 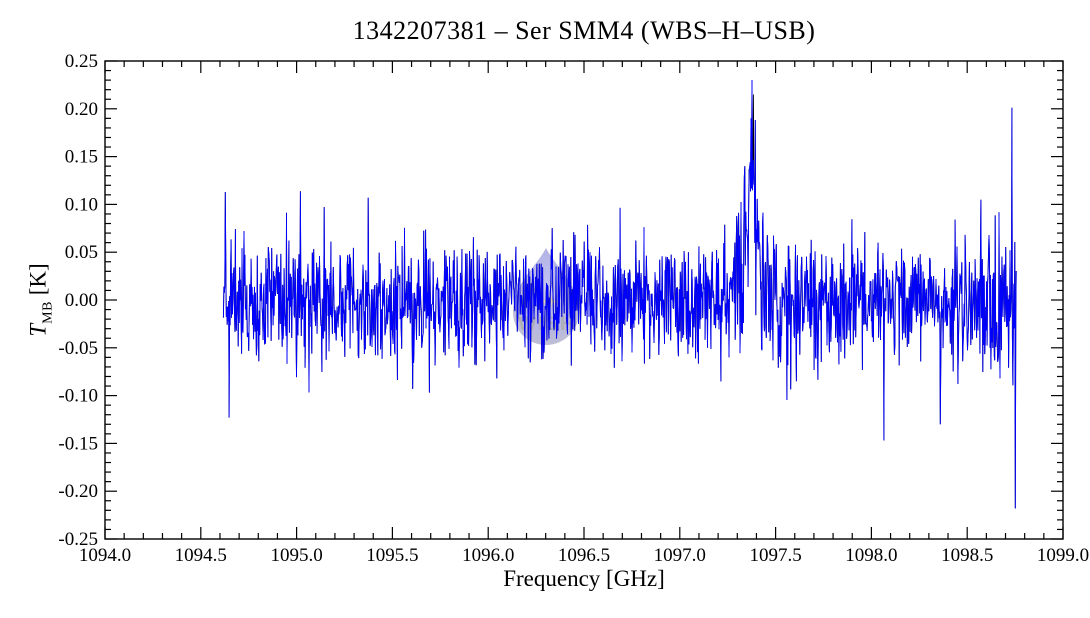 What do you see at coordinates (81, 157) in the screenshot?
I see `y-tick-label: 0.15` at bounding box center [81, 157].